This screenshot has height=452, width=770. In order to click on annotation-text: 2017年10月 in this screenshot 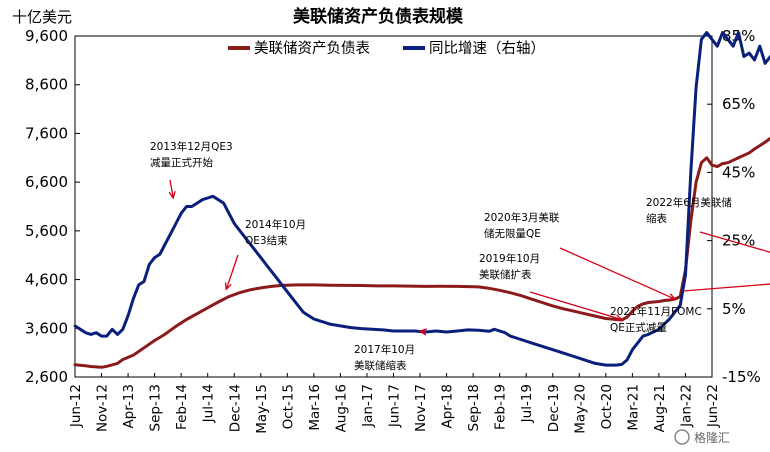, I will do `click(384, 349)`.